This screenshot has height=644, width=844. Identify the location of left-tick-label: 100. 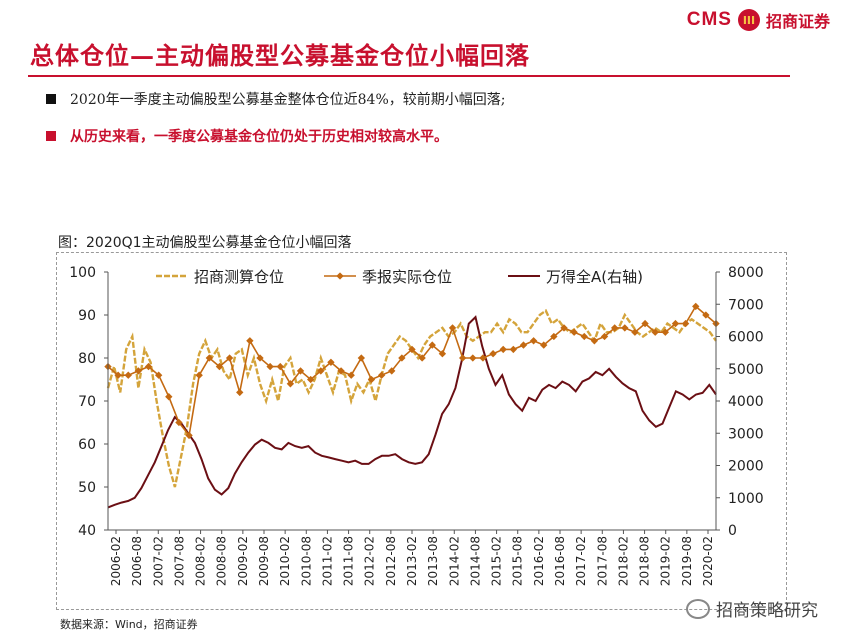
(82, 273).